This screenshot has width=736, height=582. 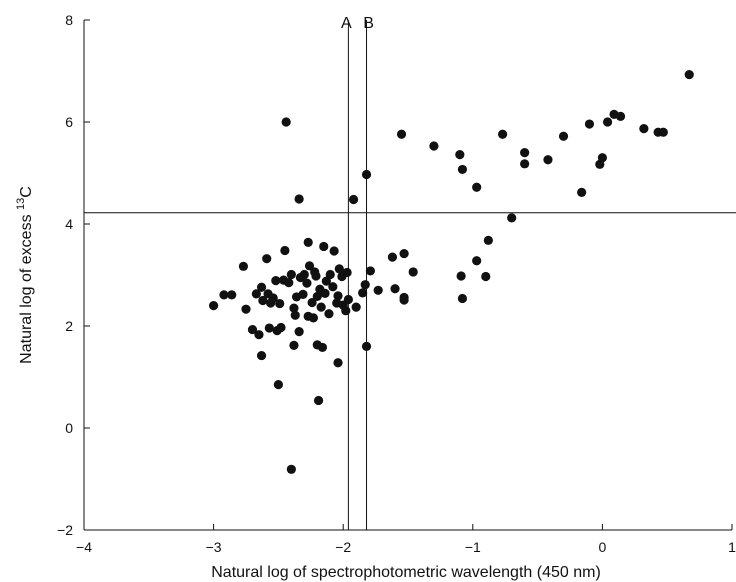 What do you see at coordinates (21, 204) in the screenshot?
I see `y-axis-title-superscript: 13` at bounding box center [21, 204].